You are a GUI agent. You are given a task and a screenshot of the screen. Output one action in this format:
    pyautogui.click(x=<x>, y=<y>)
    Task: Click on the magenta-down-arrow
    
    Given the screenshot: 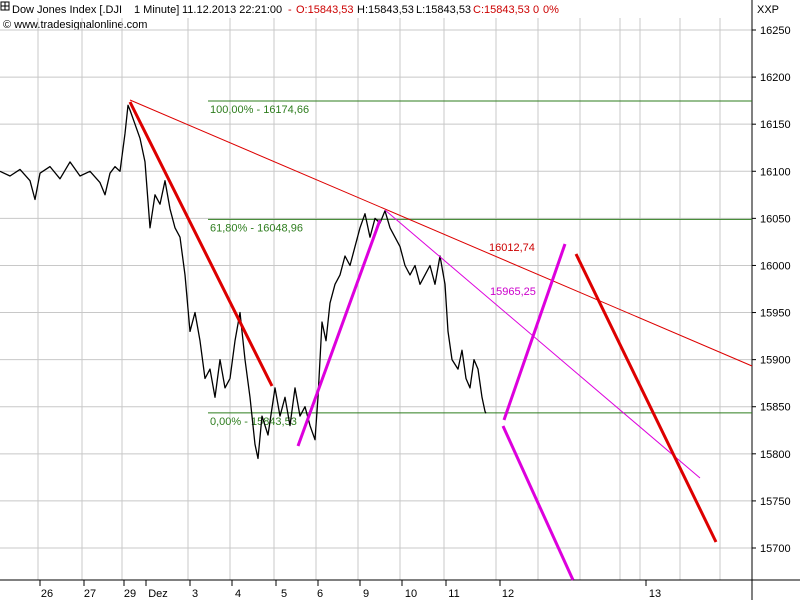 What is the action you would take?
    pyautogui.click(x=538, y=503)
    